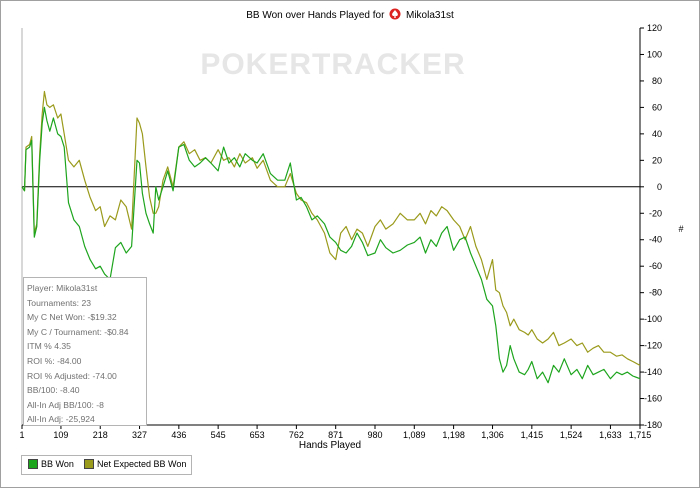 This screenshot has height=488, width=700. Describe the element at coordinates (655, 266) in the screenshot. I see `y-tick-label: -60` at that location.